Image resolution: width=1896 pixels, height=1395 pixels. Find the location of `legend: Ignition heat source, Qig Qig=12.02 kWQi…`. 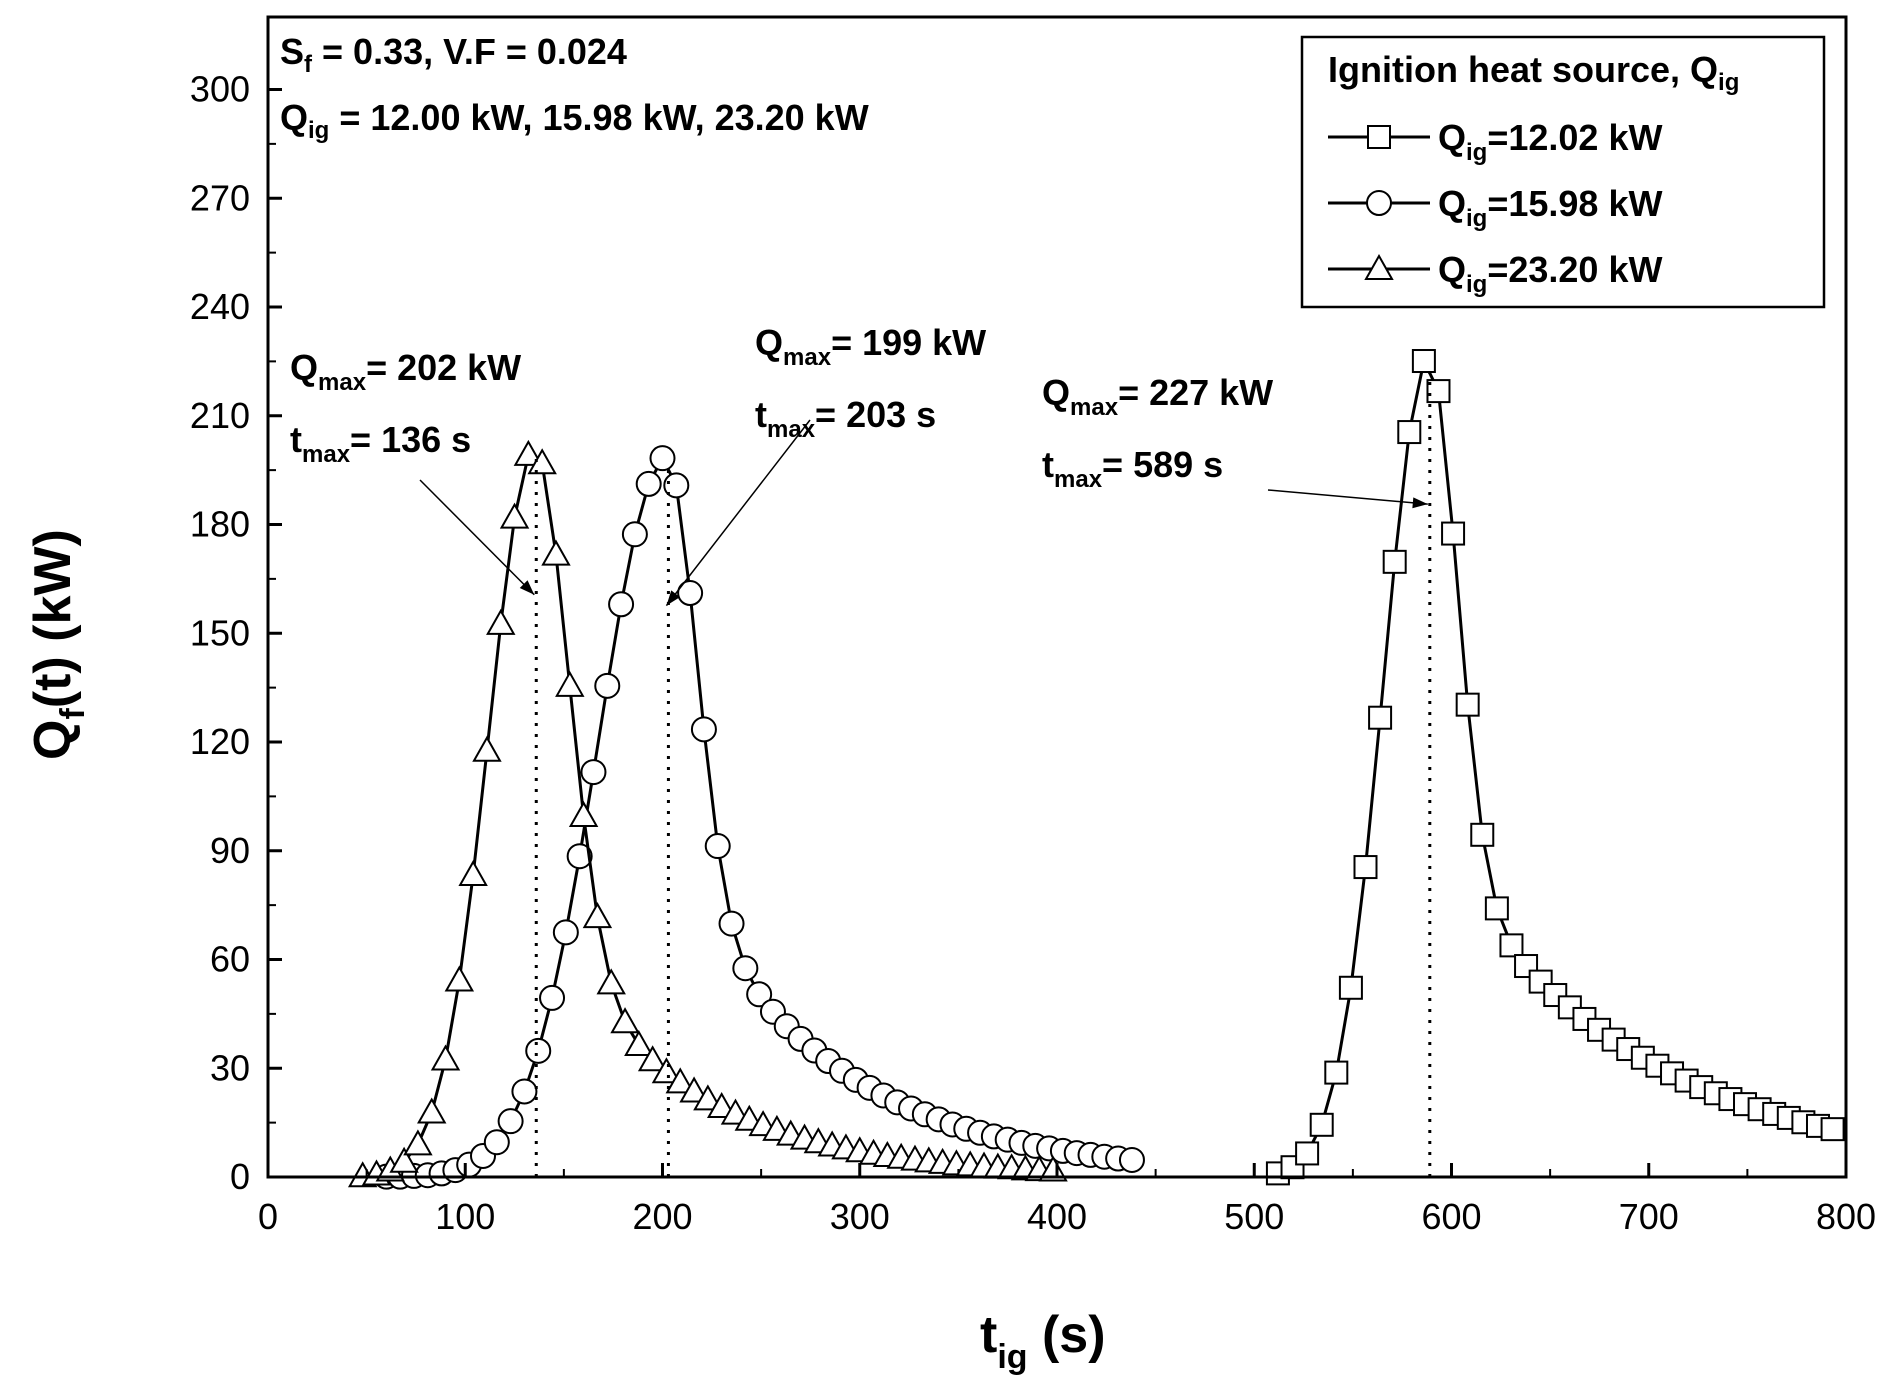

legend: Ignition heat source, Qig Qig=12.02 kWQi… is located at coordinates (1563, 172).